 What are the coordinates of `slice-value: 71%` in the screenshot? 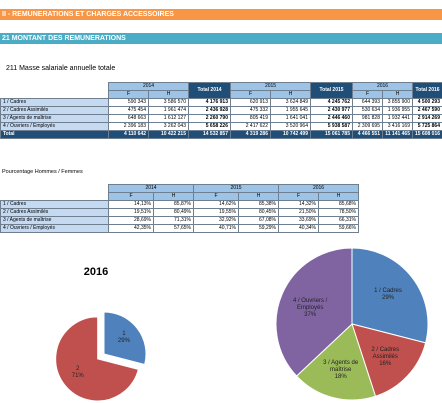 It's located at (77, 376).